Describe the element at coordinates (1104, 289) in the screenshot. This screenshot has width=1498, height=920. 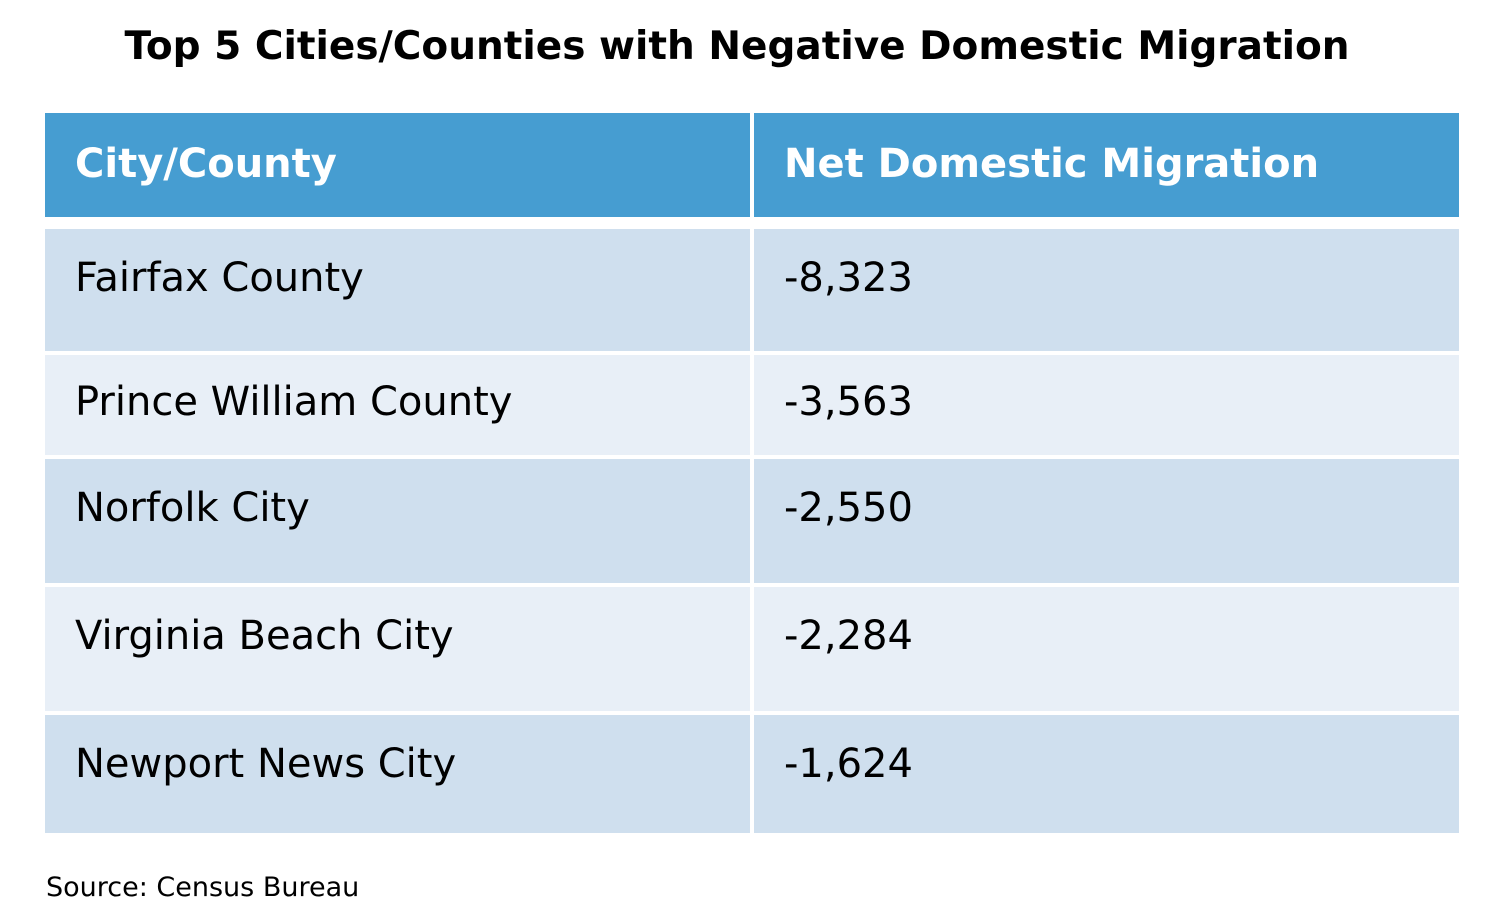
I see `net-migration-cell: -8,323` at that location.